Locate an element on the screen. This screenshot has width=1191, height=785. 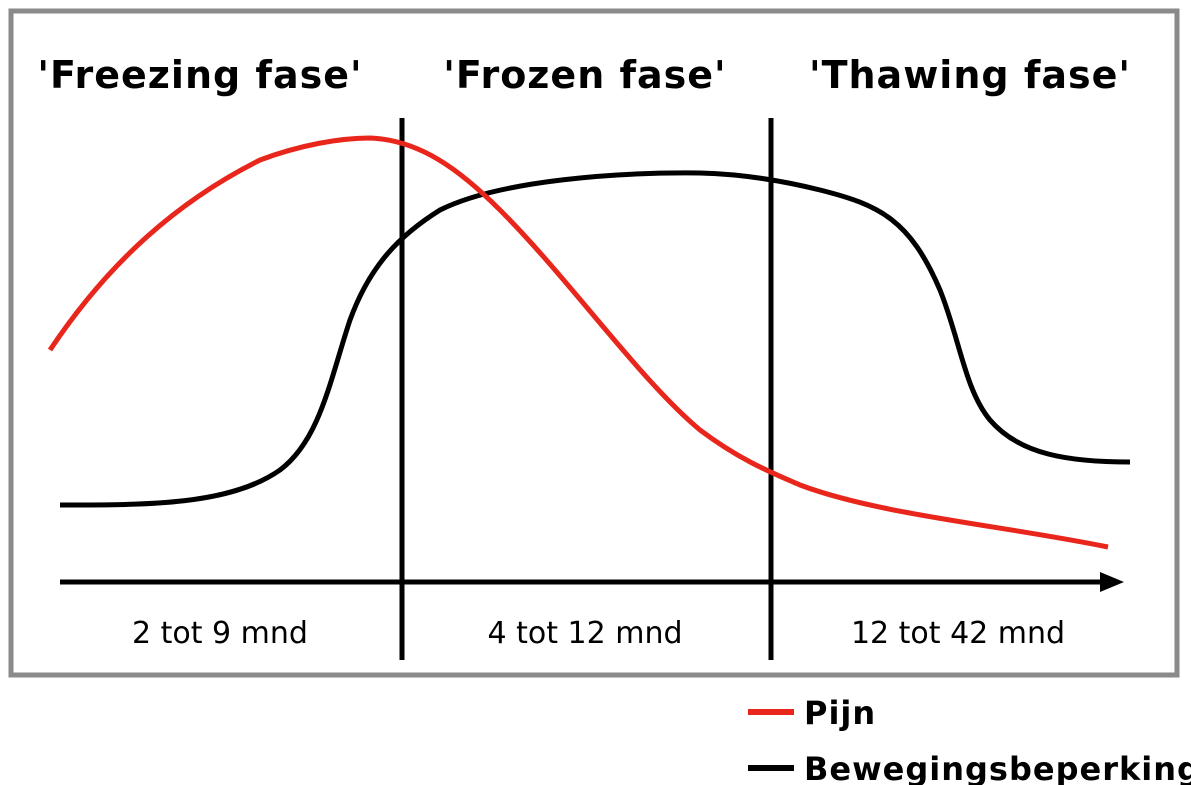
phase-title: 'Frozen fase' is located at coordinates (584, 75).